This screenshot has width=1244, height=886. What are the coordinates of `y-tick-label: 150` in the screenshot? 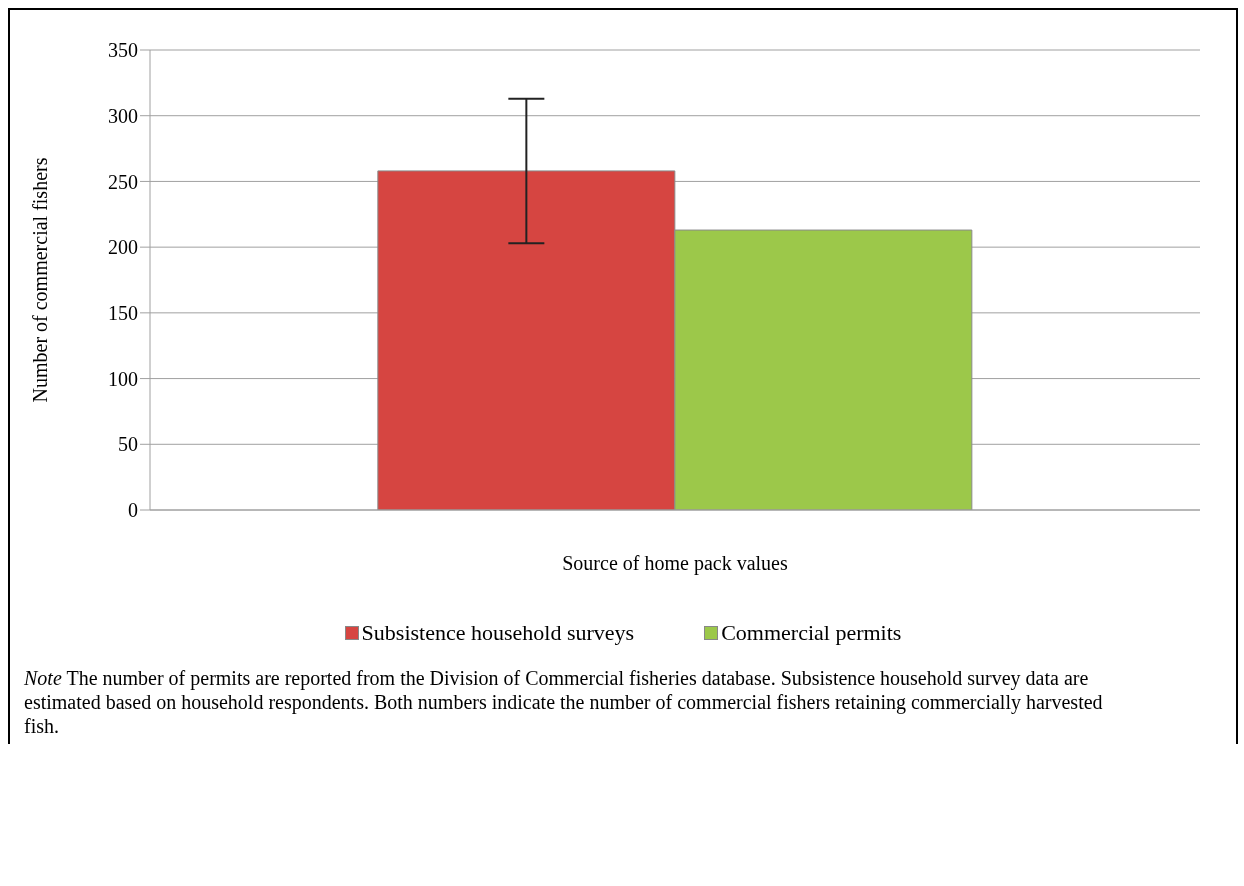 It's located at (123, 312).